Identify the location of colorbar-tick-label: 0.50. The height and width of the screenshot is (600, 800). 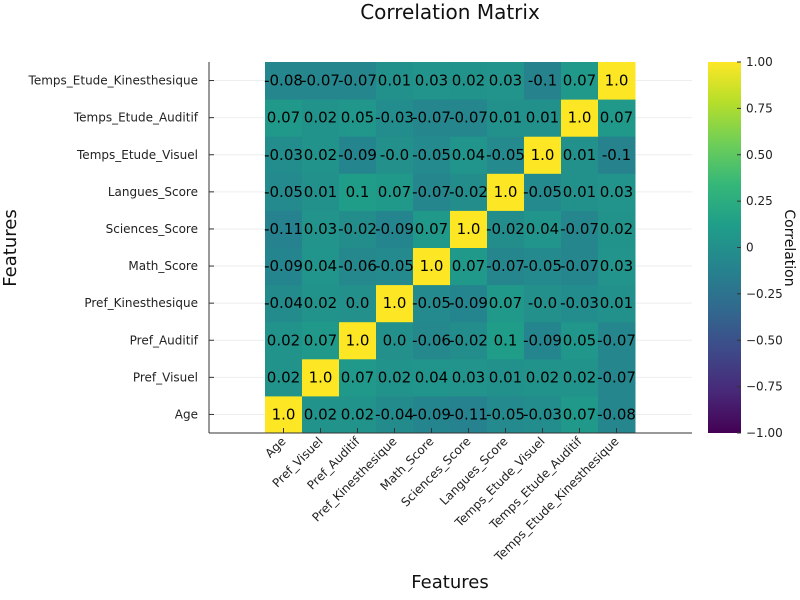
(759, 155).